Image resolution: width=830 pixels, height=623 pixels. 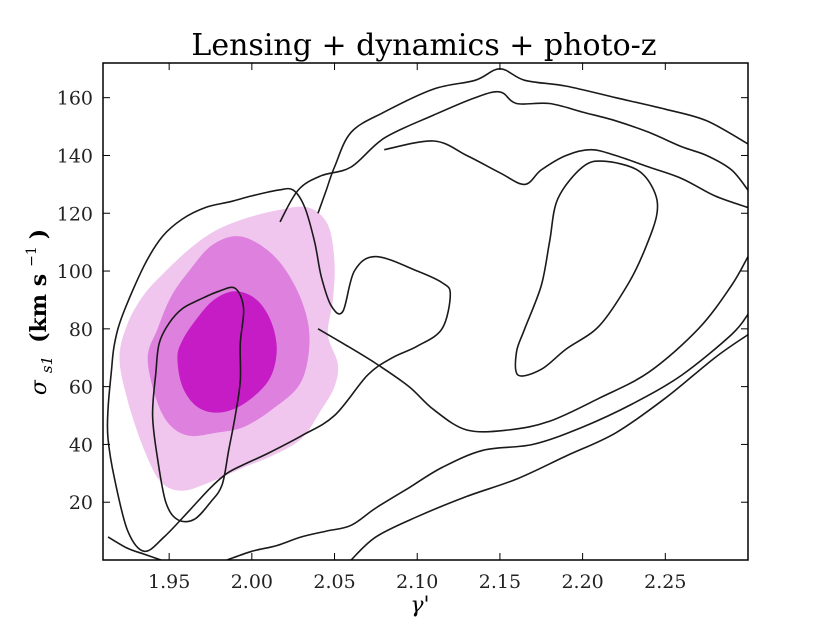 I want to click on y-tick-label: 80, so click(x=81, y=330).